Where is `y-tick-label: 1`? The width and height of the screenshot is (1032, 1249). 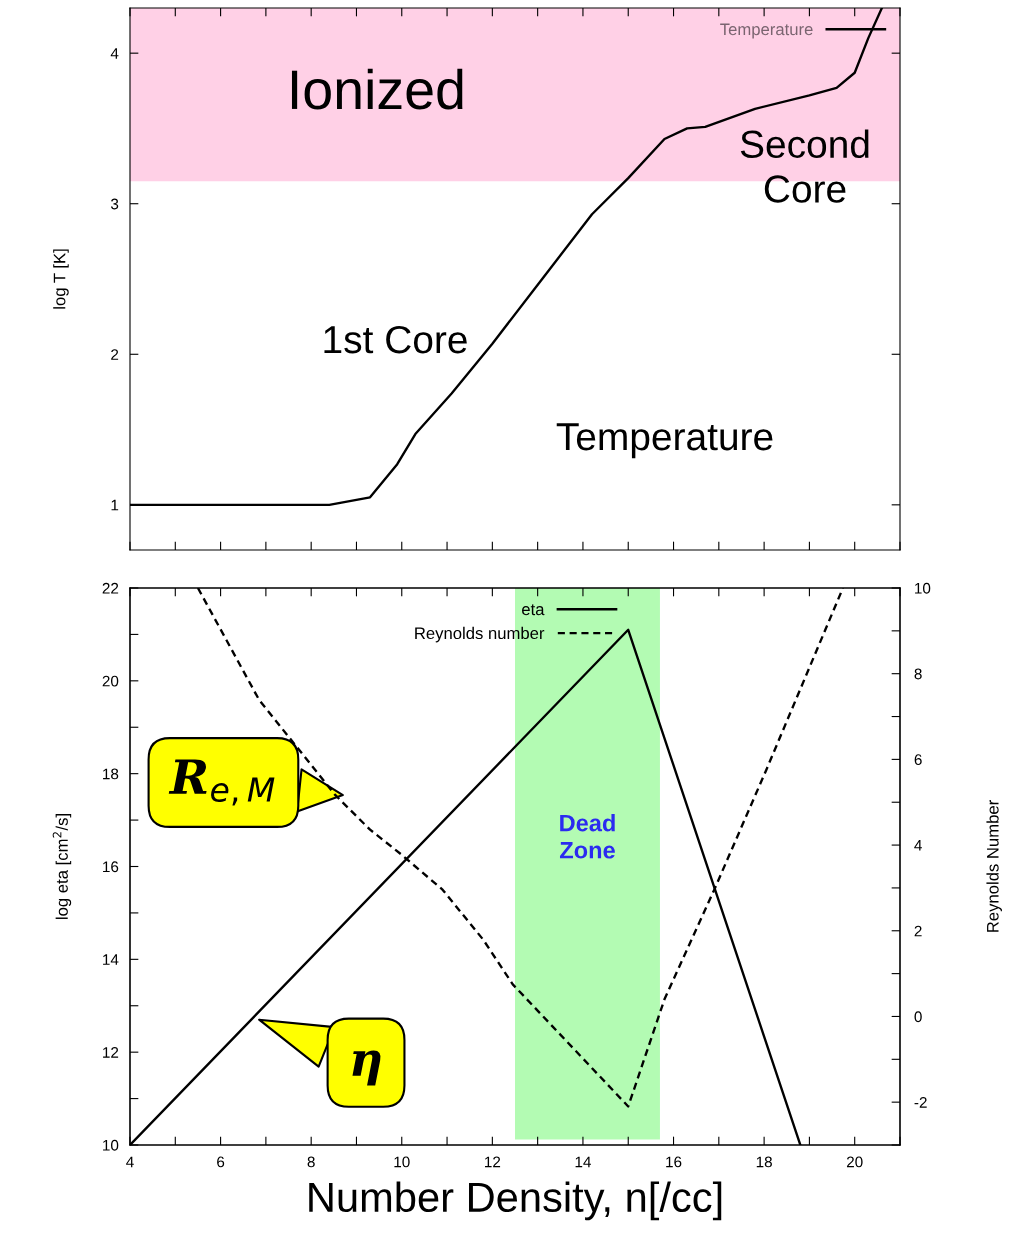
y-tick-label: 1 is located at coordinates (115, 505).